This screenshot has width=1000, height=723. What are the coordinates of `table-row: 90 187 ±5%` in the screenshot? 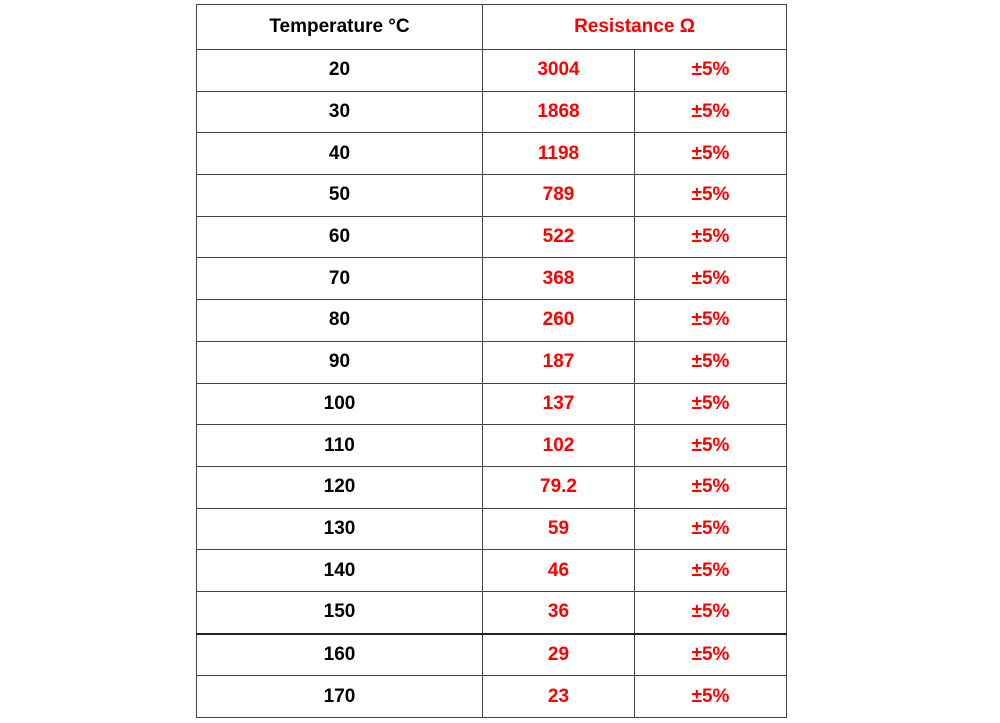 It's located at (492, 362).